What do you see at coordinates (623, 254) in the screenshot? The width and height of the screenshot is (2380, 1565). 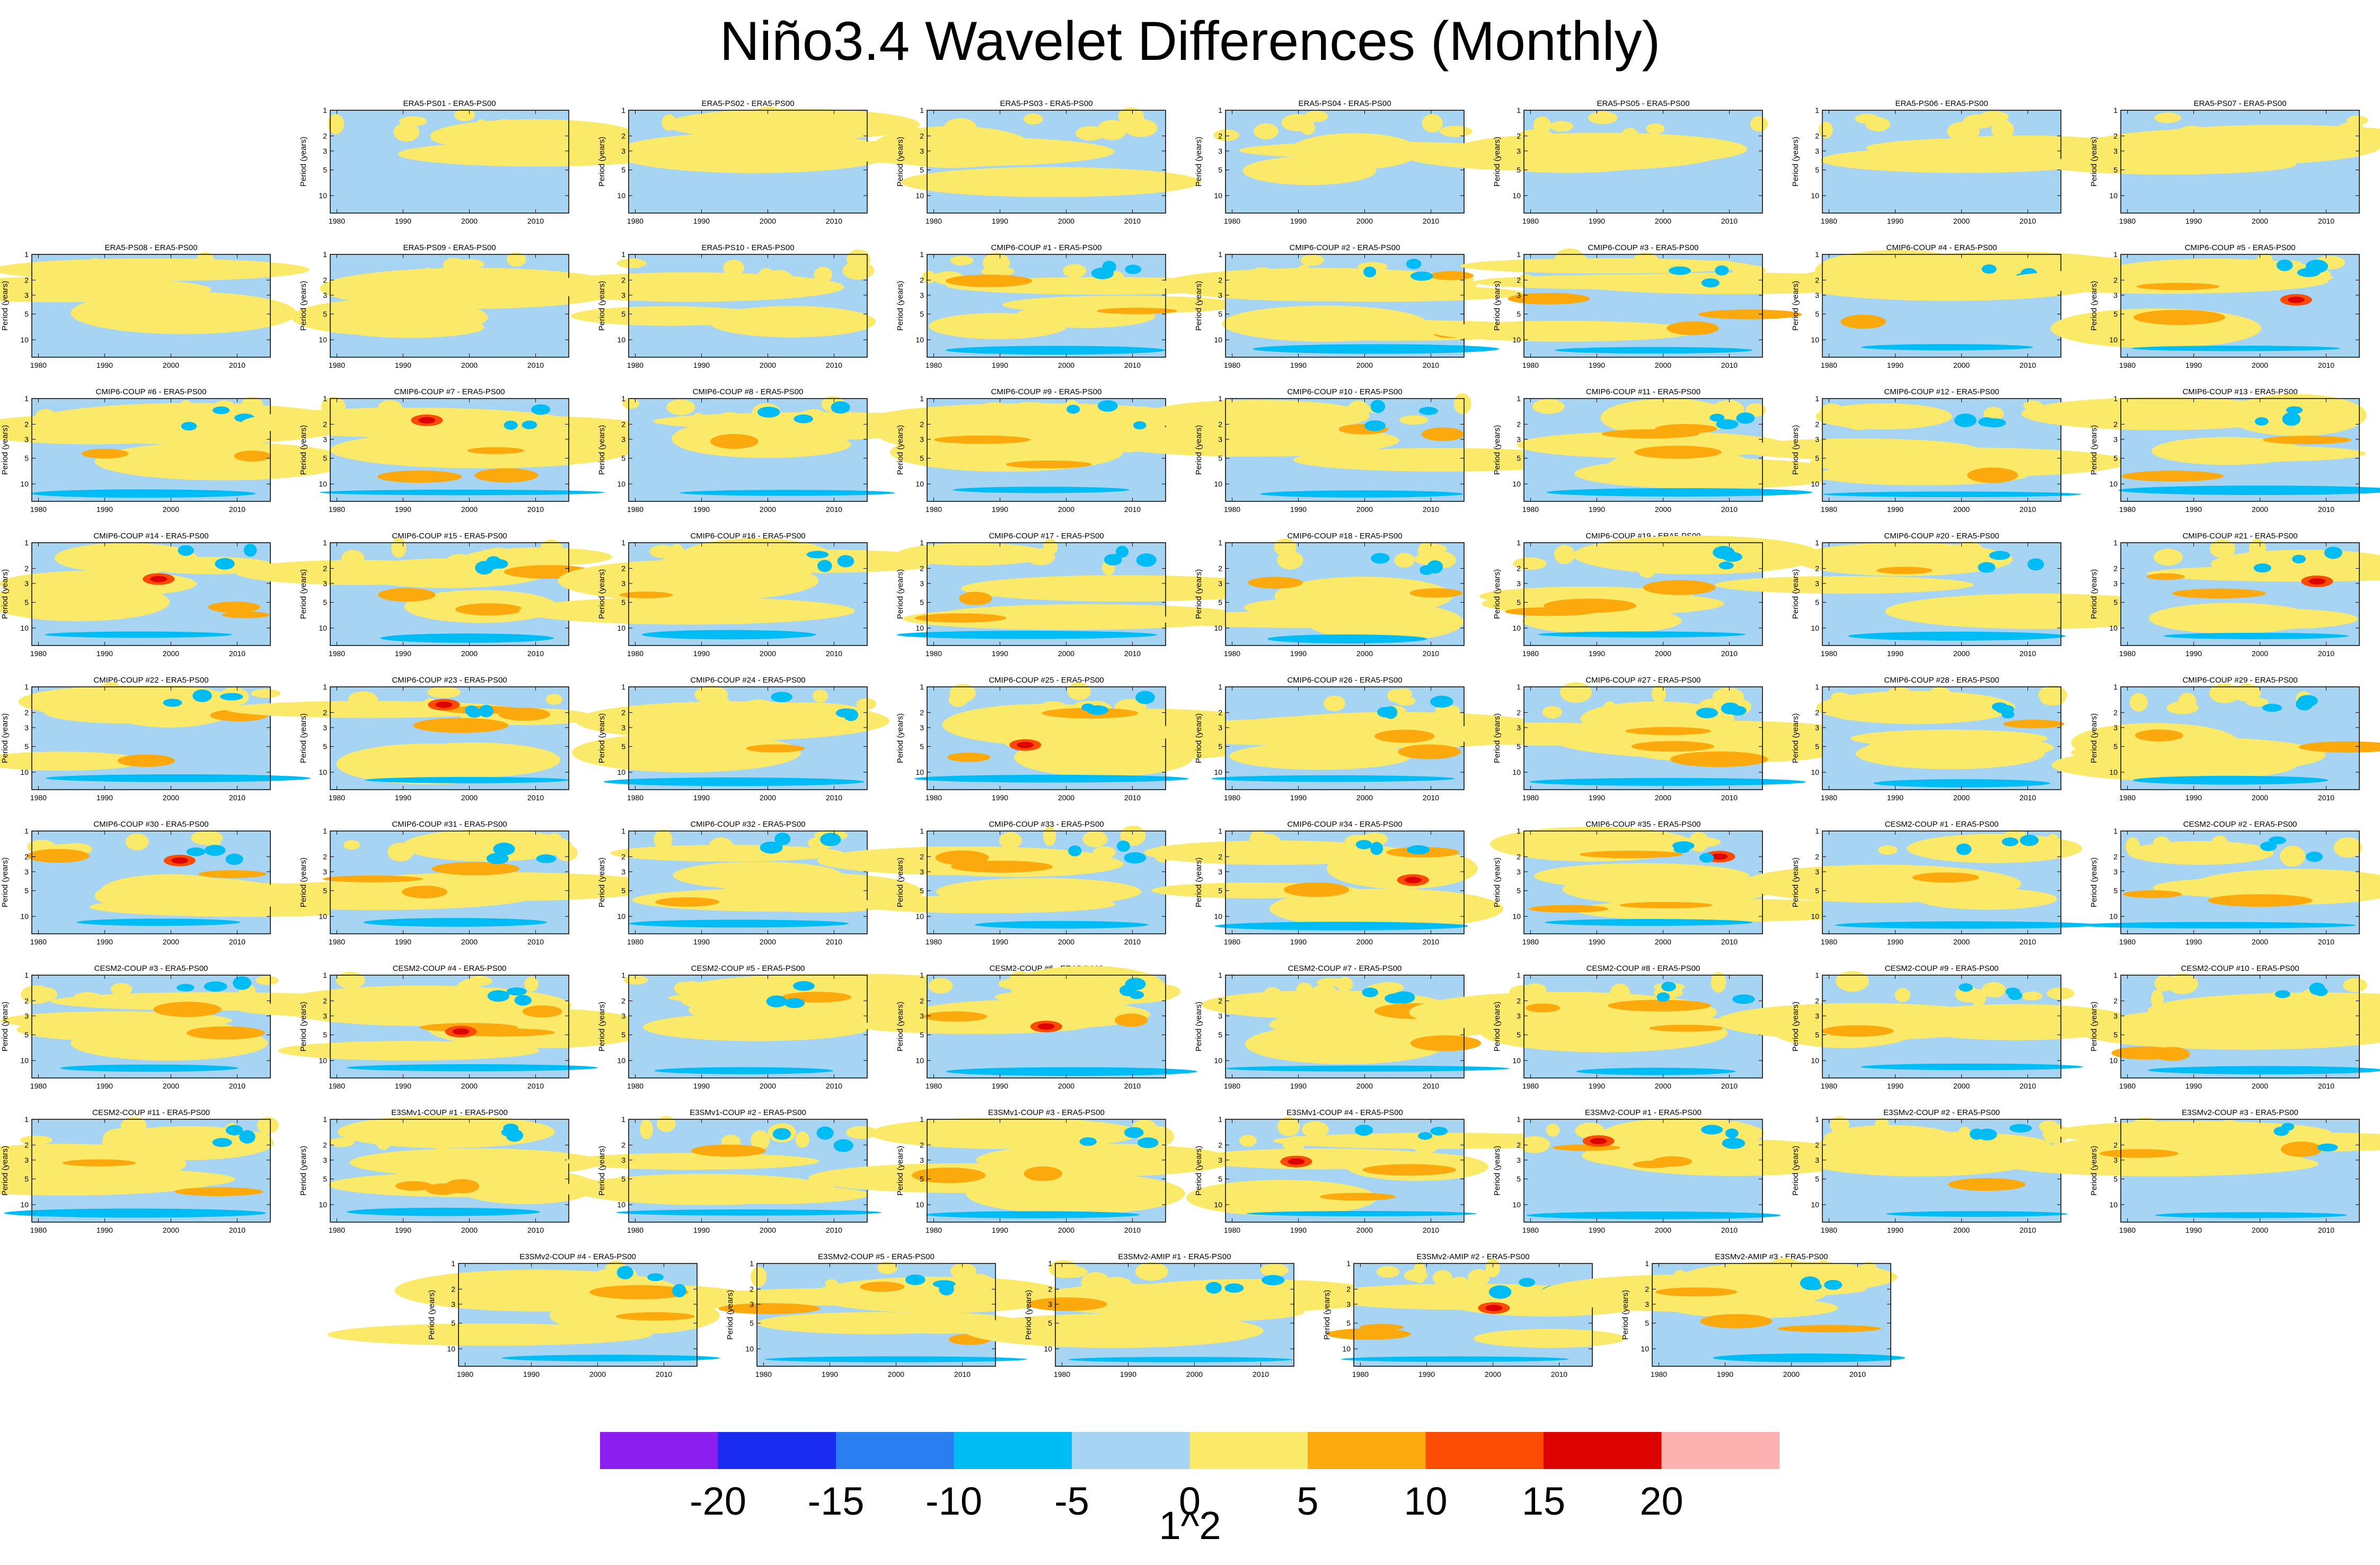 I see `y-tick-label: 1` at bounding box center [623, 254].